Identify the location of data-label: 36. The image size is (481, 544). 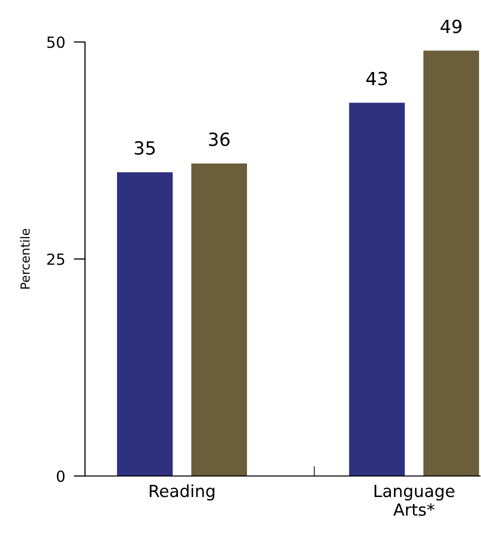
(219, 139).